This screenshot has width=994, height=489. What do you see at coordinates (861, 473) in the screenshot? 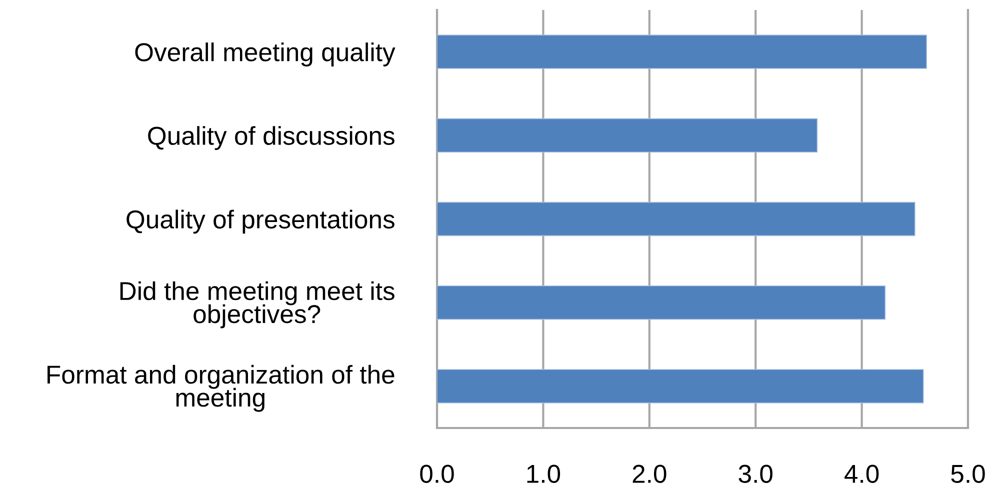
I see `x-tick-label: 4.0` at bounding box center [861, 473].